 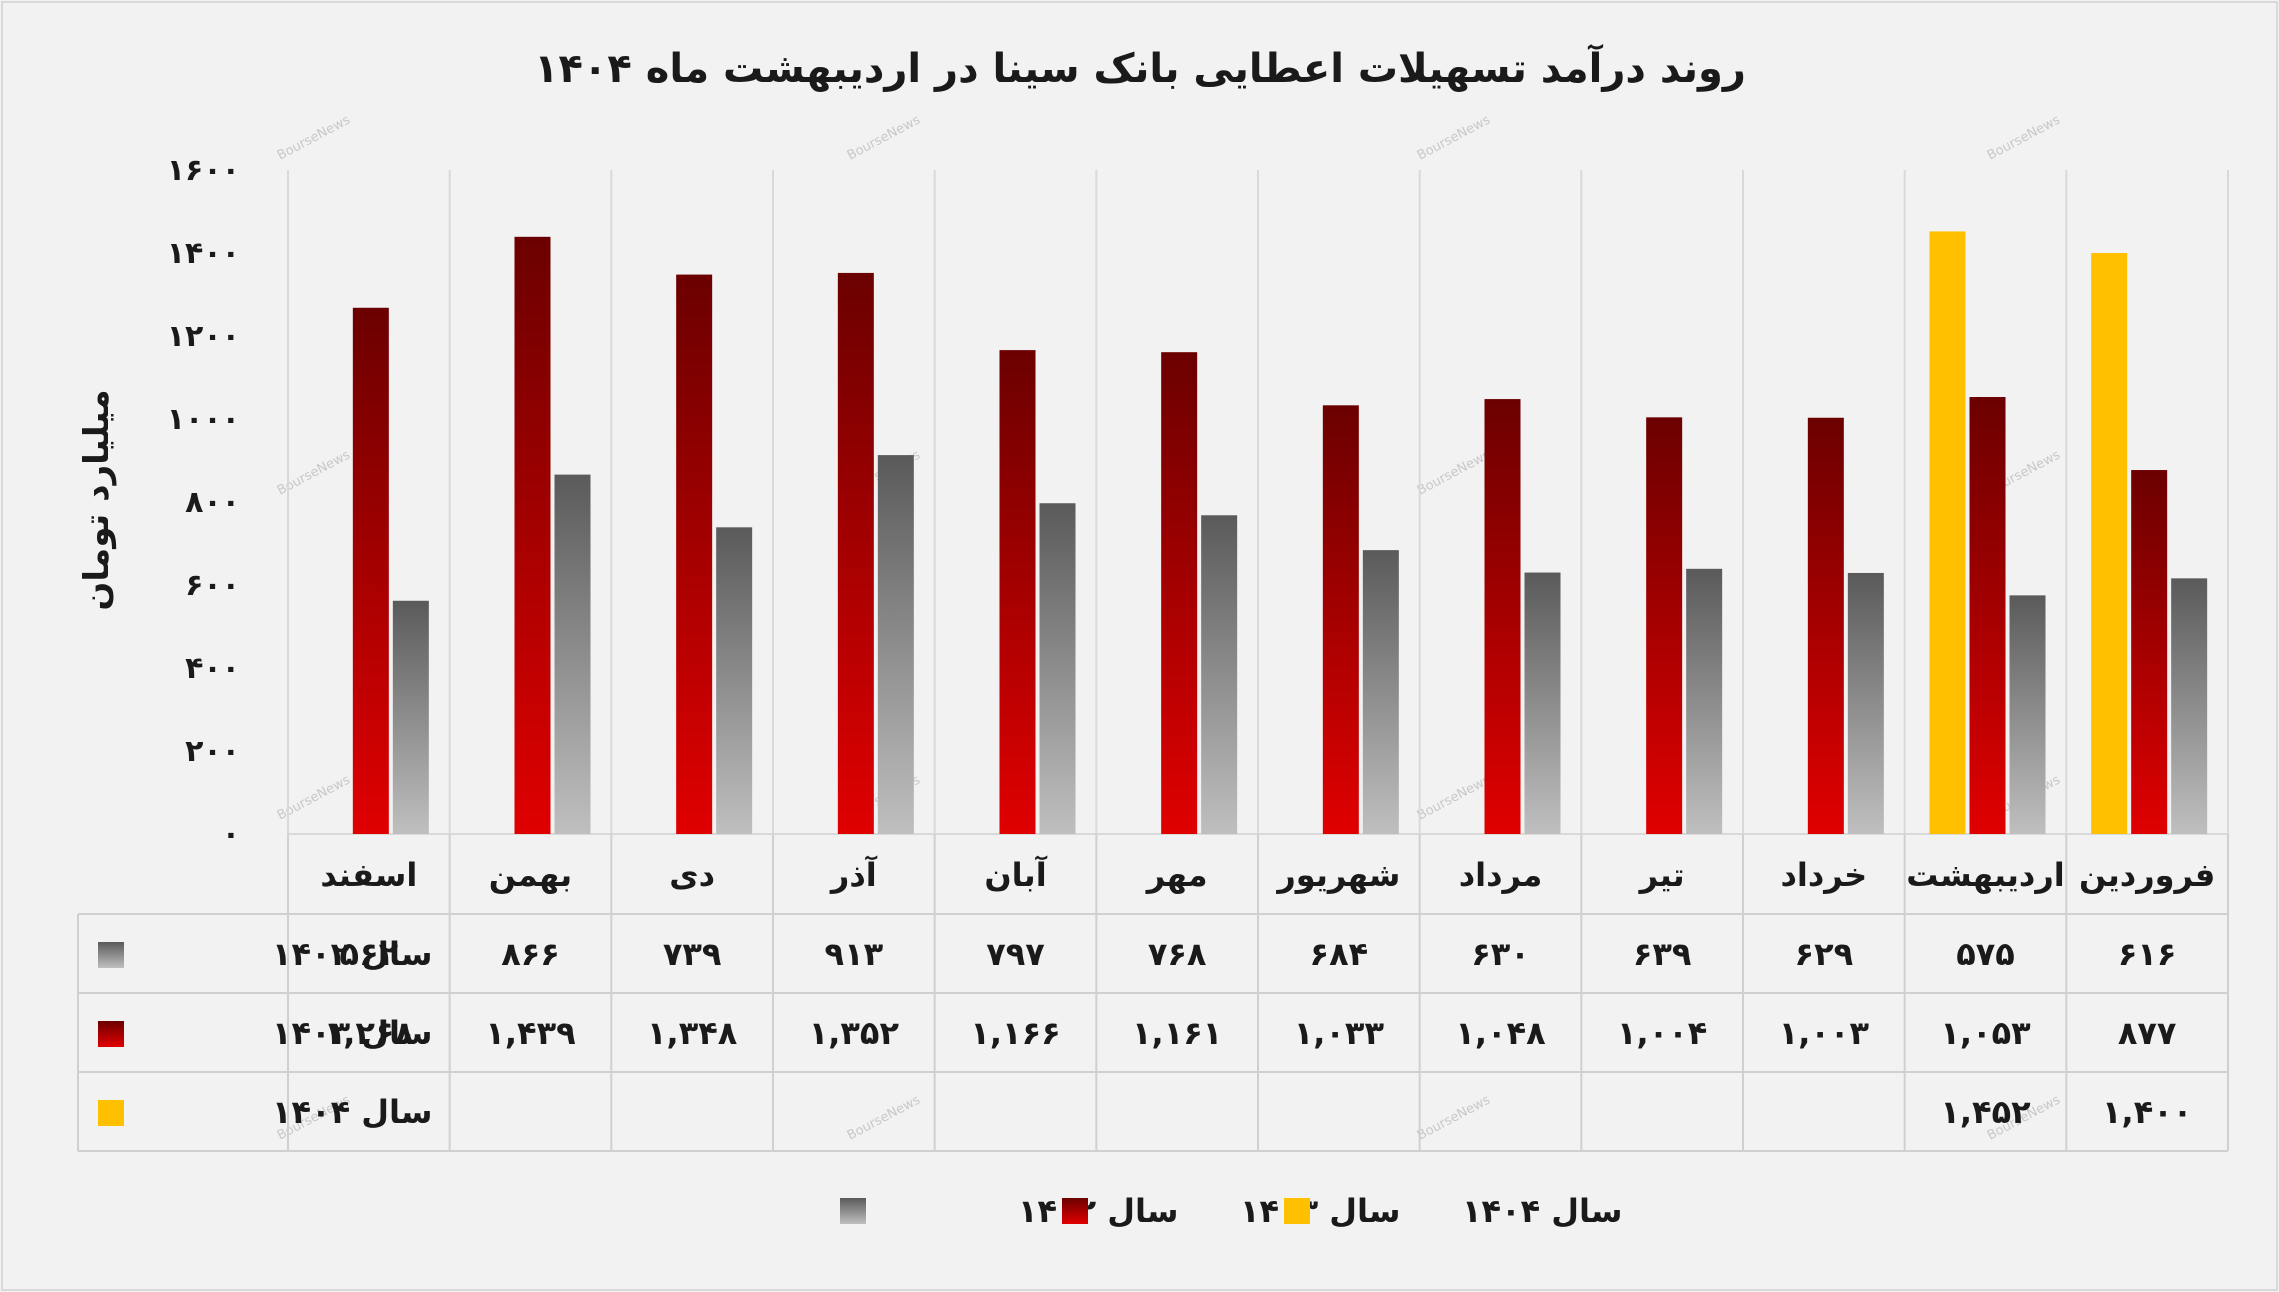 What do you see at coordinates (1015, 954) in the screenshot?
I see `table-cell-value: ۷۹۷` at bounding box center [1015, 954].